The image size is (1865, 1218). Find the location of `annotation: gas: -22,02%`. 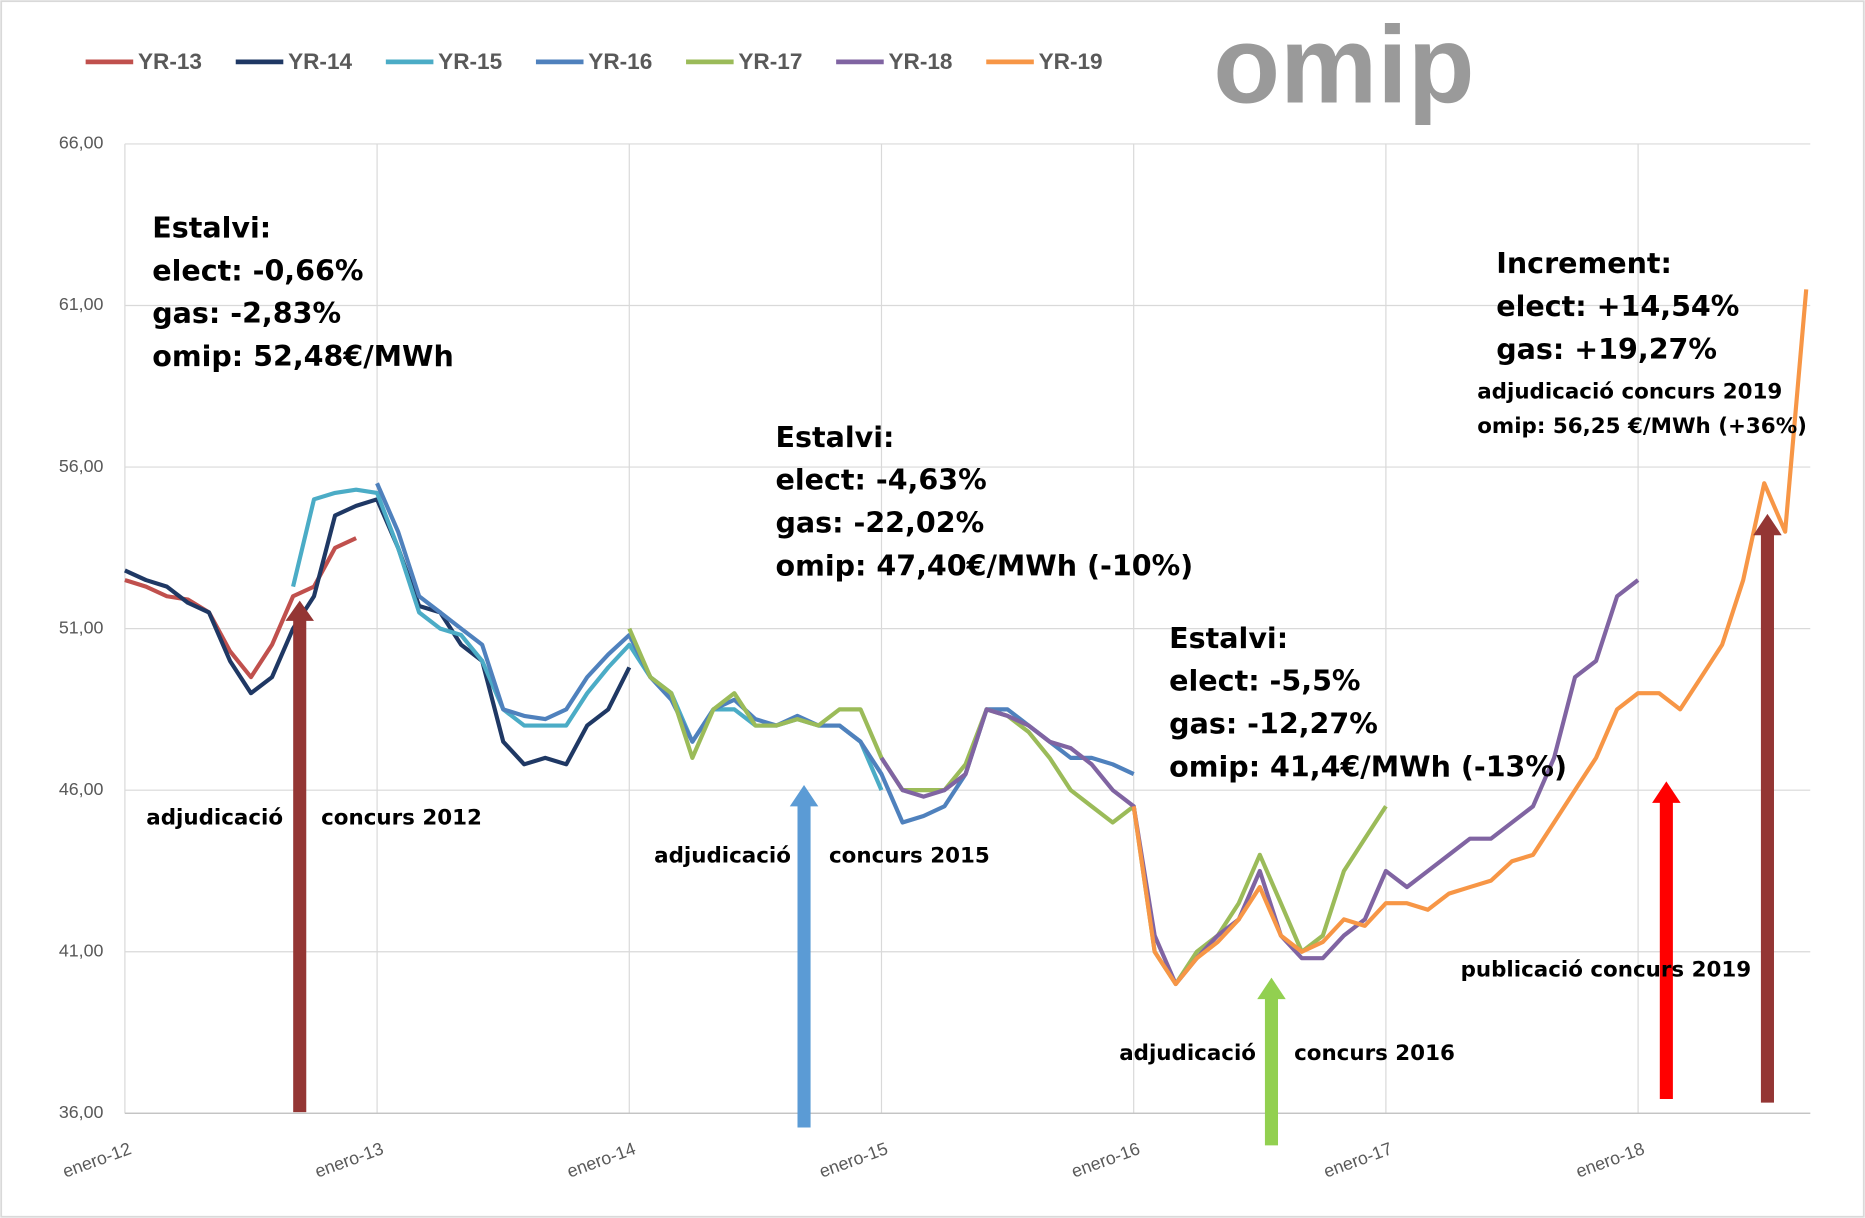

annotation: gas: -22,02% is located at coordinates (879, 523).